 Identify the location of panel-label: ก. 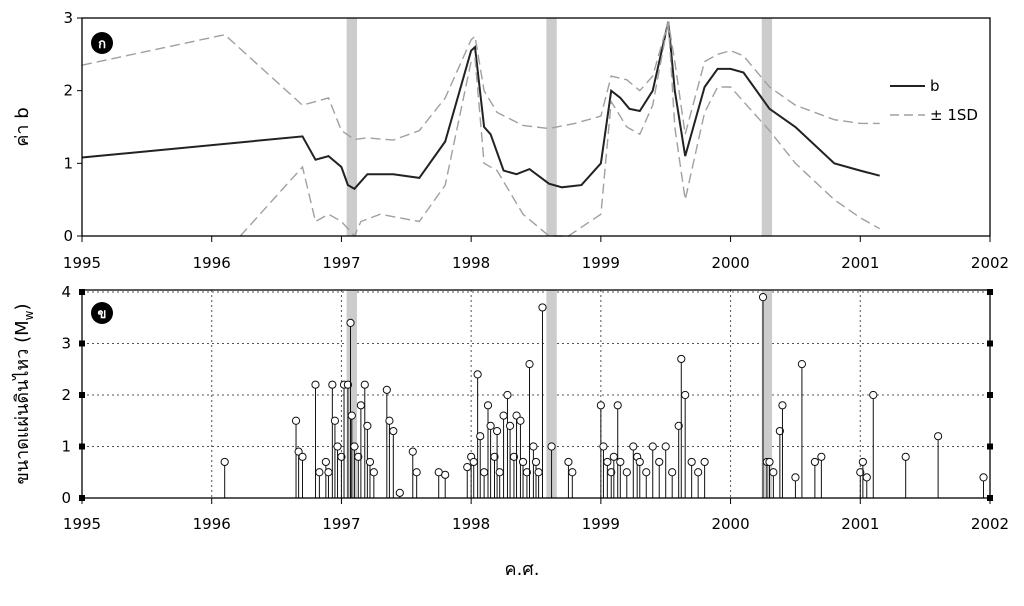
(102, 44).